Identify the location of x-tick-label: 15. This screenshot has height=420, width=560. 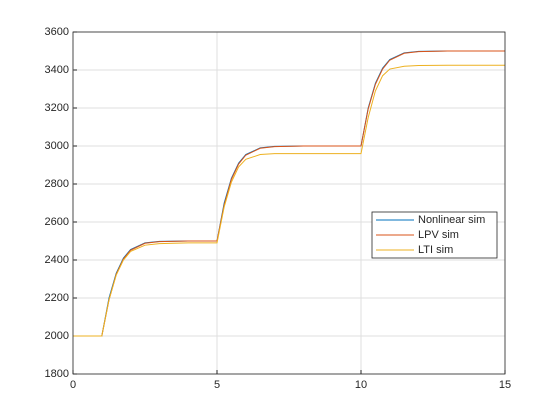
(505, 385).